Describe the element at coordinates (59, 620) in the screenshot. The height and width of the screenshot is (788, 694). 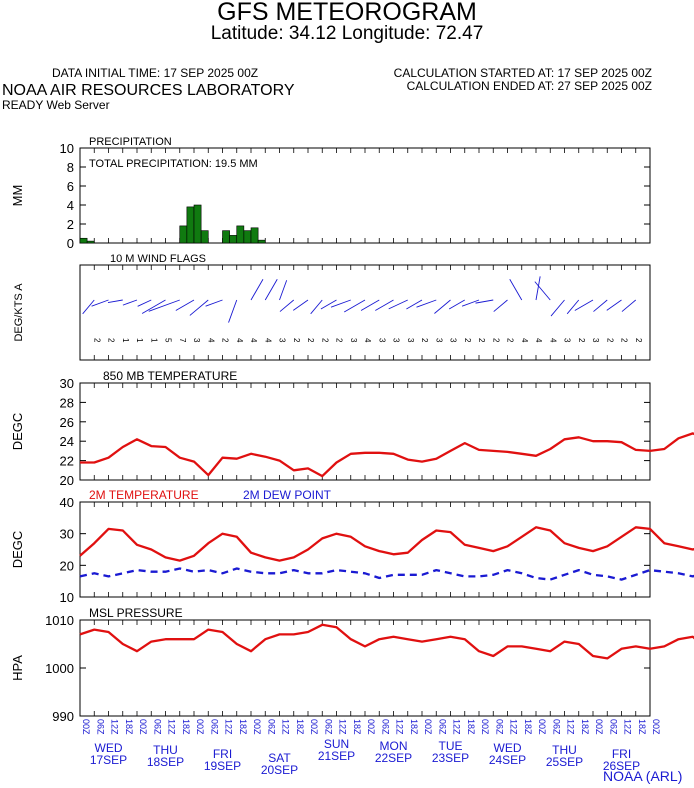
I see `y-tick-label: 1010` at that location.